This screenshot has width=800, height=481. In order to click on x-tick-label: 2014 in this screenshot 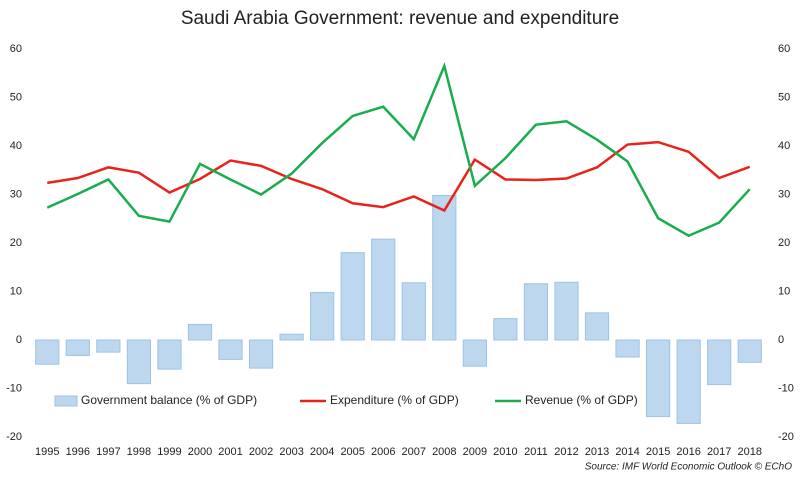, I will do `click(627, 452)`.